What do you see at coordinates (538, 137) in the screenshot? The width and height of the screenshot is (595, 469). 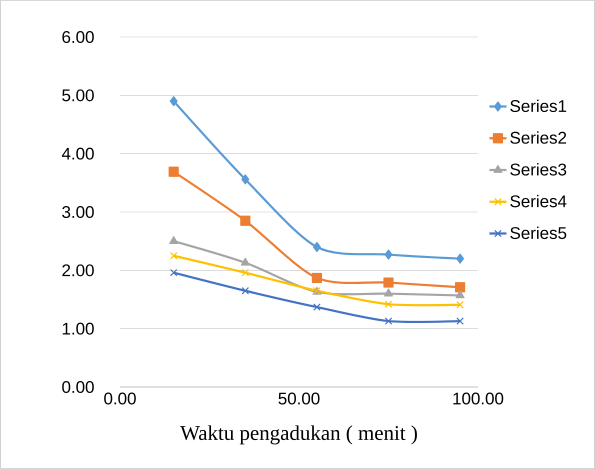 I see `legend-label: Series2` at bounding box center [538, 137].